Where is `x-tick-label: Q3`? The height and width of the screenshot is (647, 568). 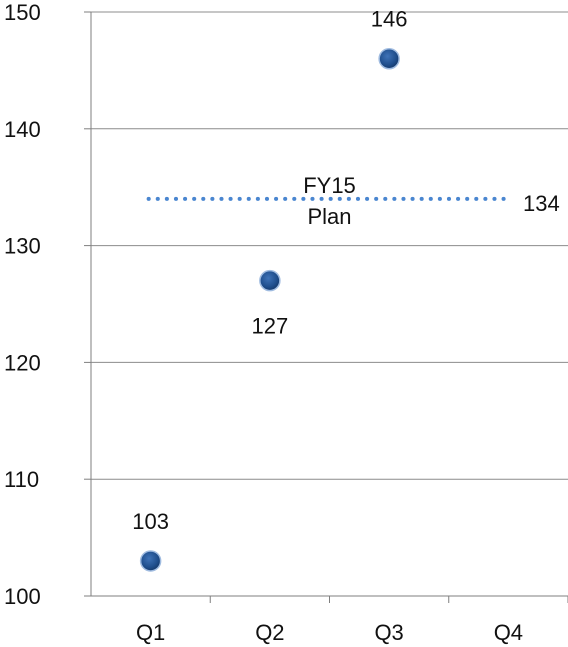
x-tick-label: Q3 is located at coordinates (388, 632).